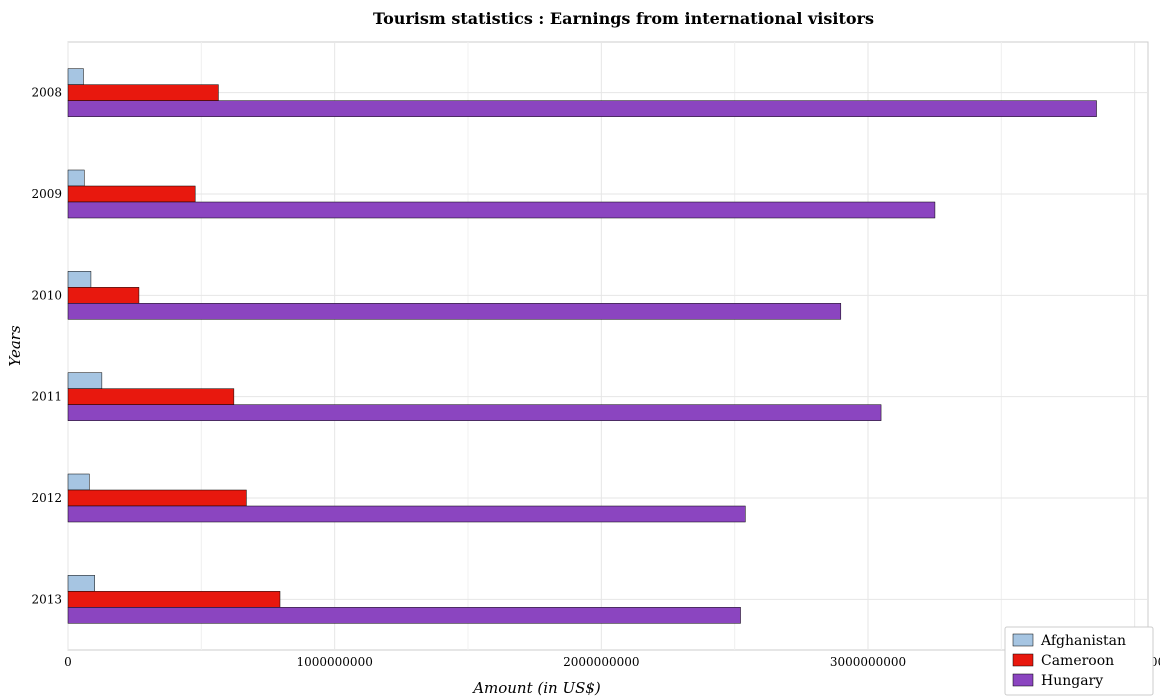 This screenshot has height=700, width=1160. I want to click on bar-afghanistan-2012, so click(78, 482).